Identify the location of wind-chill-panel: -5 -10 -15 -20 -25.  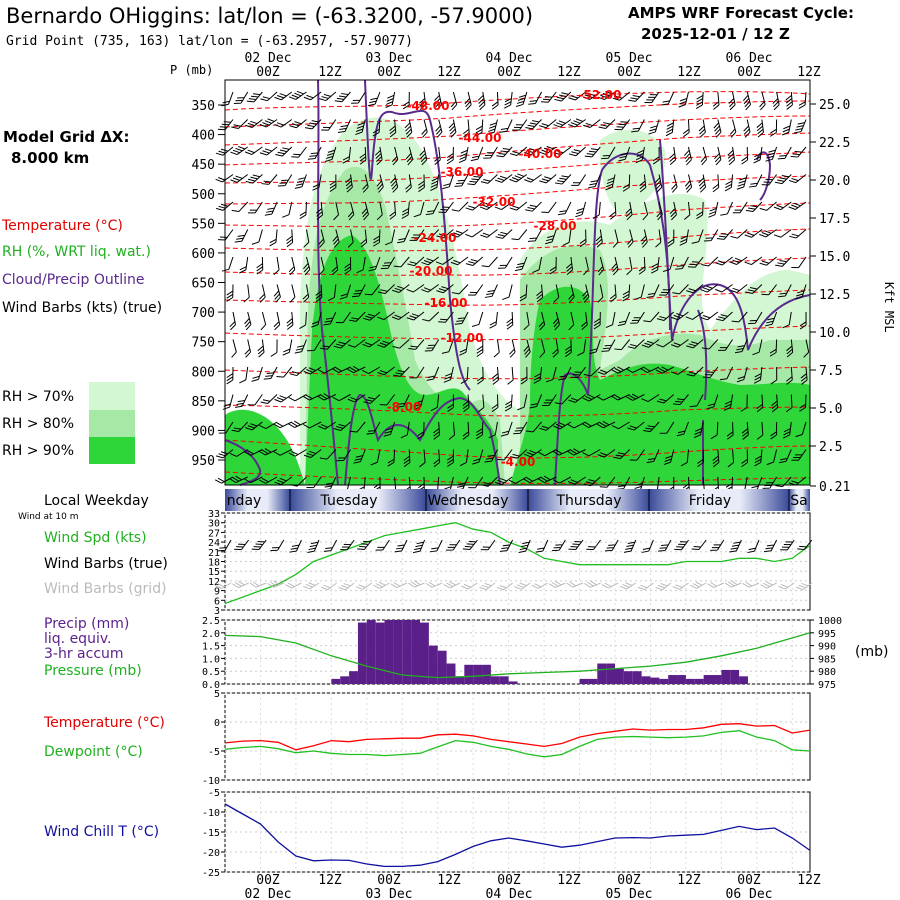
(506, 833).